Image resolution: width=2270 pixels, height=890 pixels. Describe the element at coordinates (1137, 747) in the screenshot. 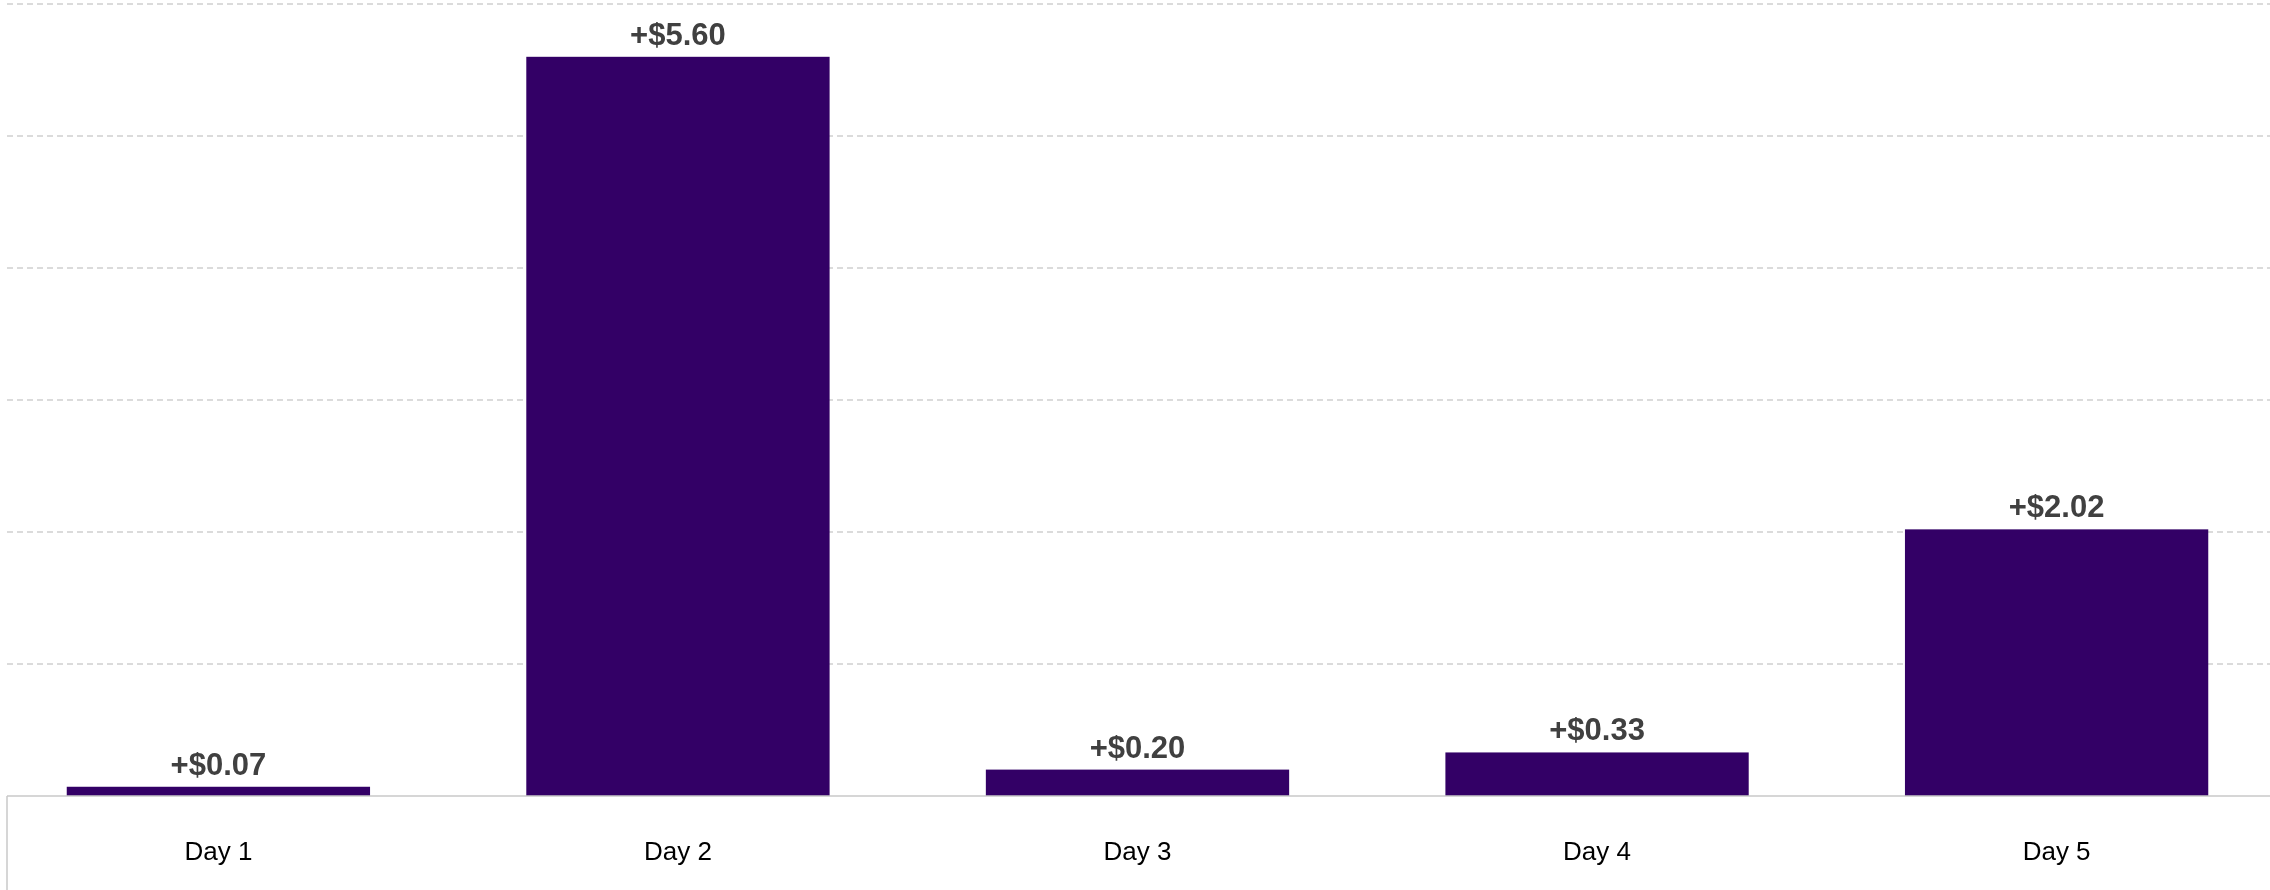

I see `data-label: +$0.20` at that location.